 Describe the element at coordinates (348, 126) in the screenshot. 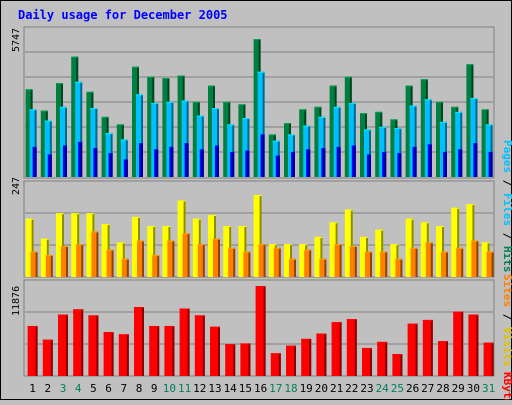

I see `bar-hits-22-fill` at that location.